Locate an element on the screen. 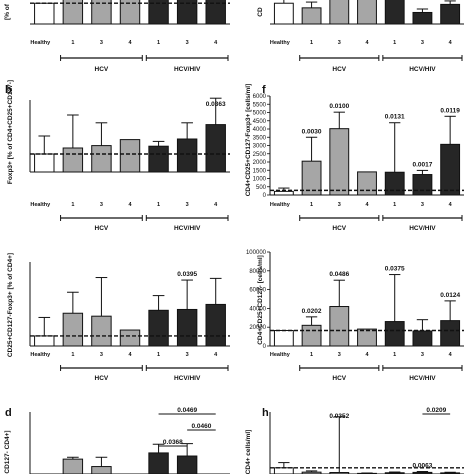 This screenshot has width=474, height=474. category-axis-4: Healthy 1 3 4 1 3 4 HCV HCV/HIV is located at coordinates (129, 367).